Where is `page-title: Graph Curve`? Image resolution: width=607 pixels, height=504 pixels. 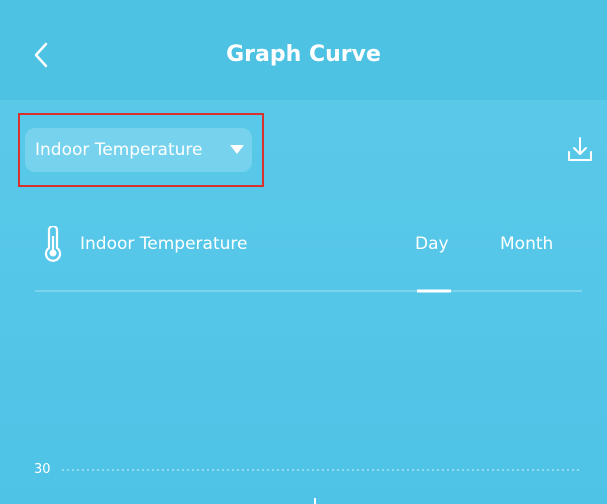 page-title: Graph Curve is located at coordinates (303, 54).